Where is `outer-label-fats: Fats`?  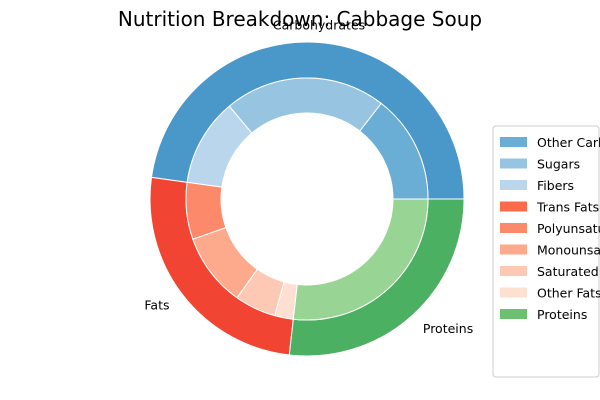
outer-label-fats: Fats is located at coordinates (156, 305).